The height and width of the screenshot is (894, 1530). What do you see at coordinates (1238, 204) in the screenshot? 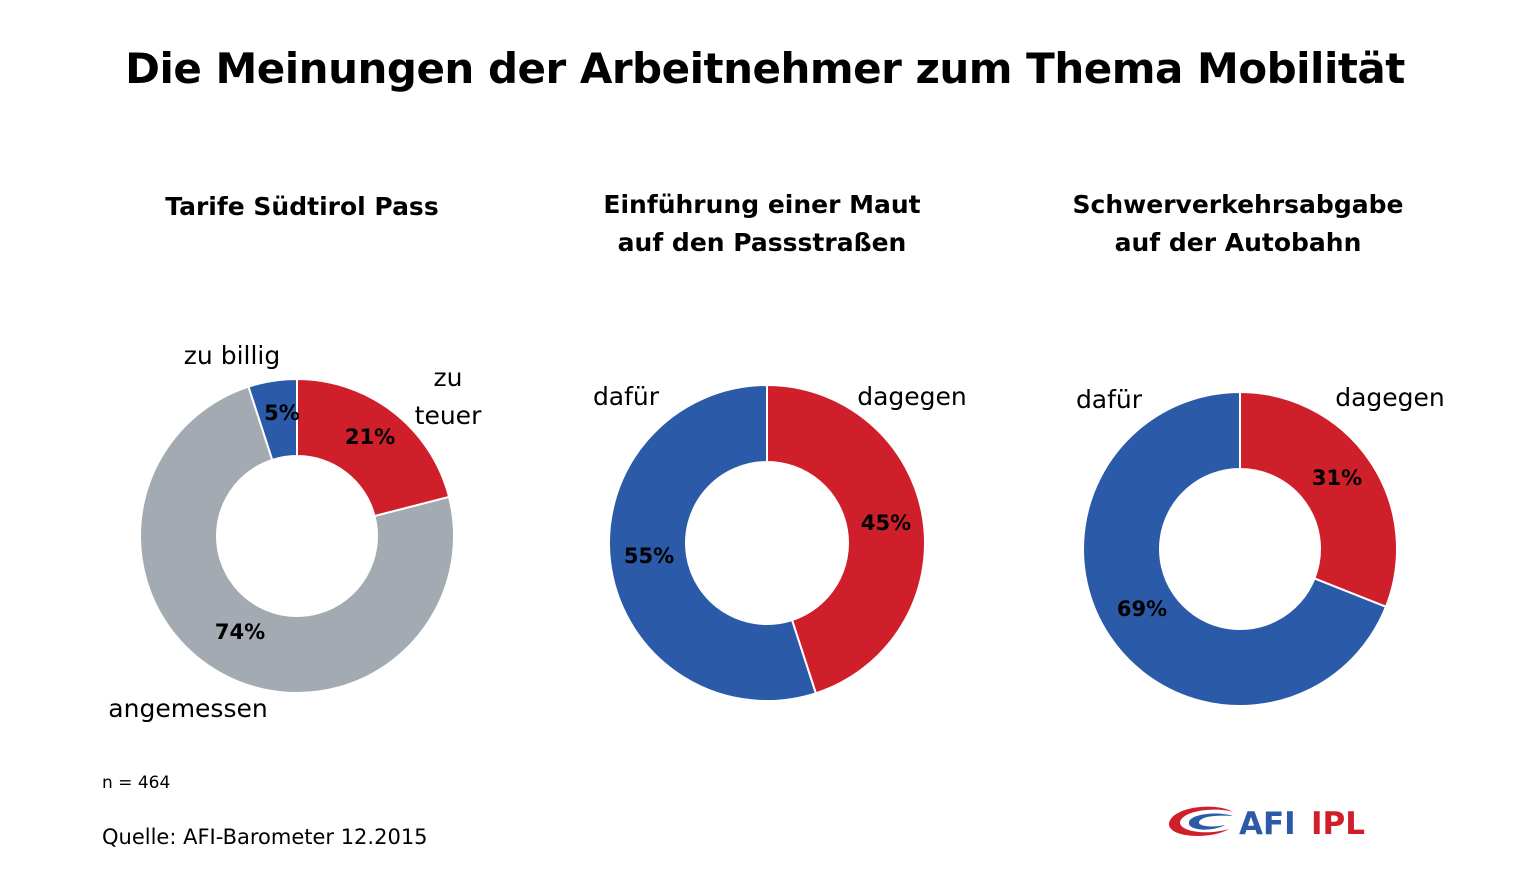
I see `chart-title-3-line-1: Schwerverkehrsabgabe` at bounding box center [1238, 204].